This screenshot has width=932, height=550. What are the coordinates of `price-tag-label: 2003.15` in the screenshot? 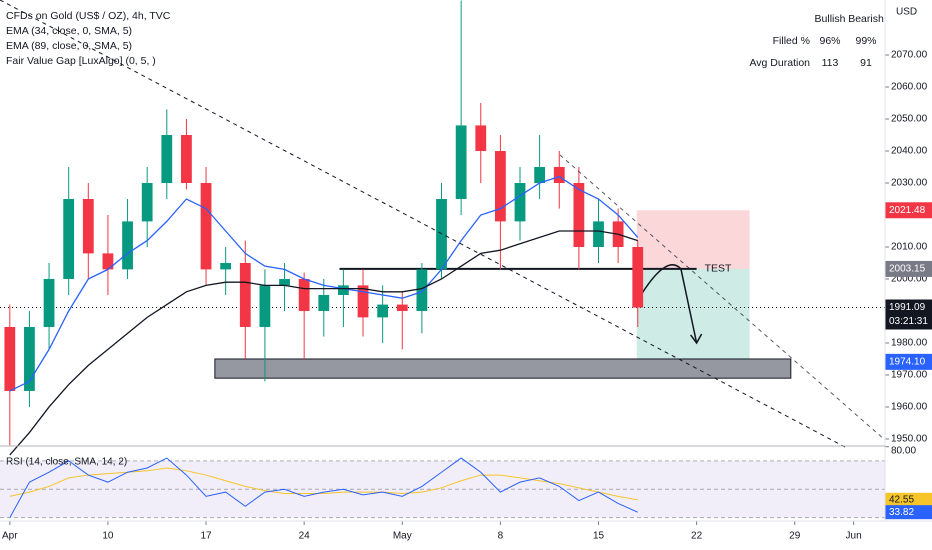 It's located at (907, 269).